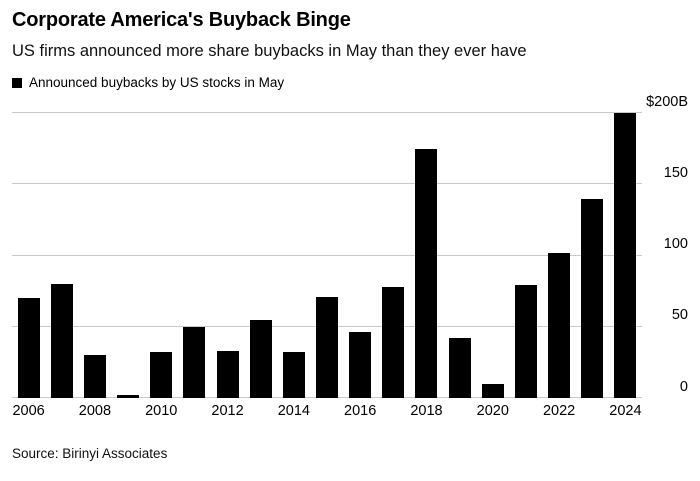 The width and height of the screenshot is (700, 481). Describe the element at coordinates (17, 82) in the screenshot. I see `legend-marker-square` at that location.